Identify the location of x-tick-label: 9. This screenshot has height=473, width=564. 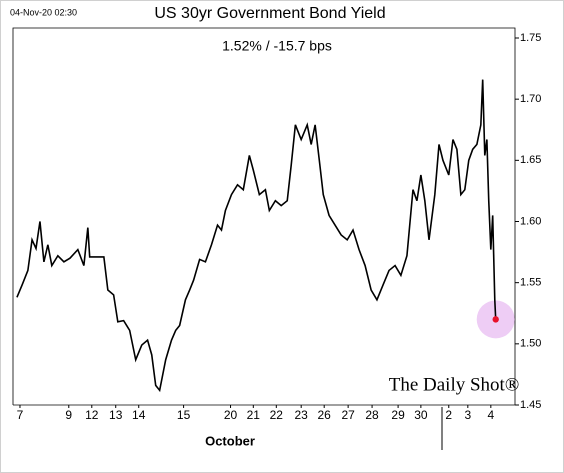
(68, 415).